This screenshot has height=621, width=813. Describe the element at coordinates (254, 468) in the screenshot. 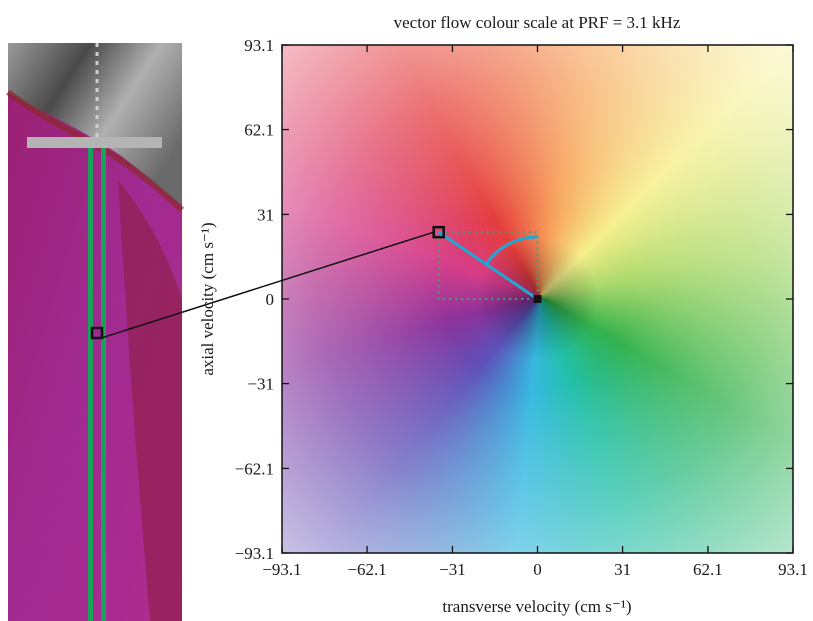

I see `y-tick-label: −62.1` at that location.